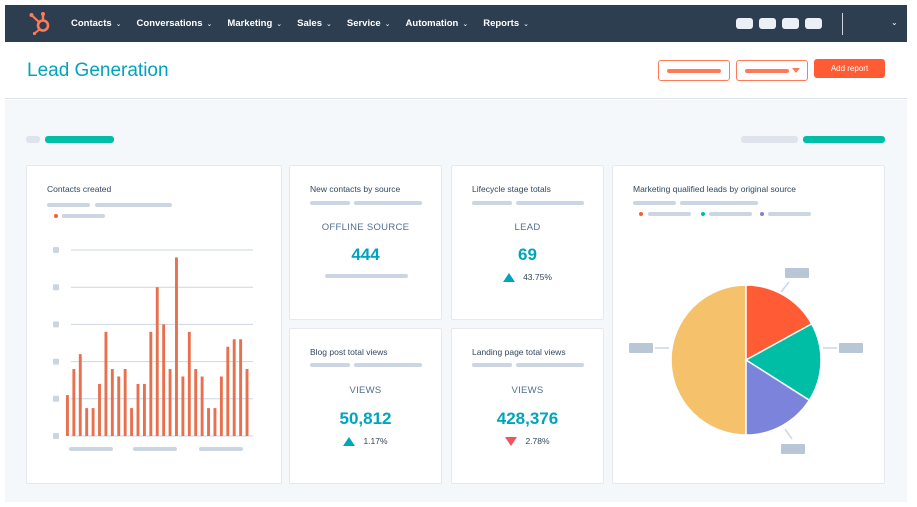 The width and height of the screenshot is (917, 507). What do you see at coordinates (175, 23) in the screenshot?
I see `nav-conversations: Conversations ⌄` at bounding box center [175, 23].